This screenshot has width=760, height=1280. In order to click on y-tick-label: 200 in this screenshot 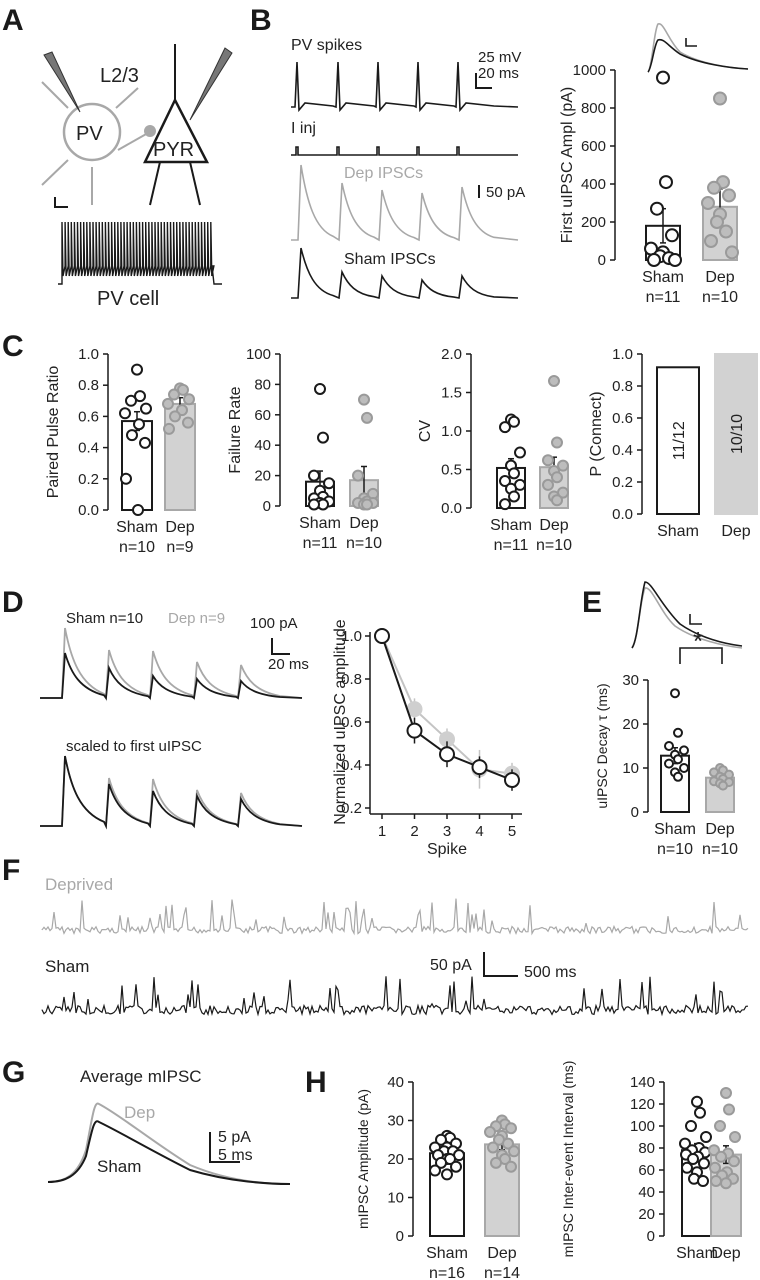, I will do `click(593, 222)`.